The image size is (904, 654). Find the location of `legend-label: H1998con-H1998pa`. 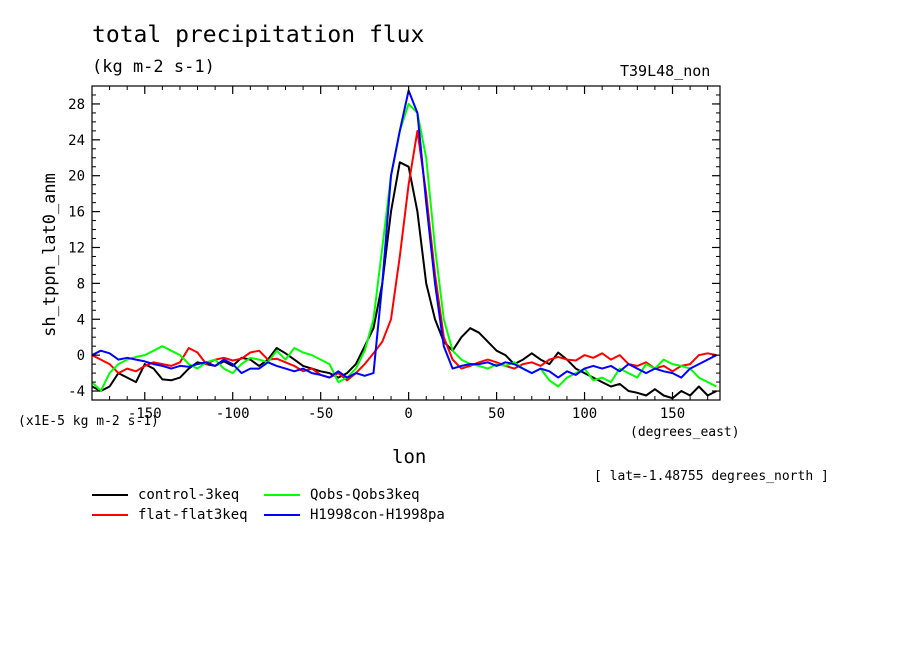

legend-label: H1998con-H1998pa is located at coordinates (377, 515).